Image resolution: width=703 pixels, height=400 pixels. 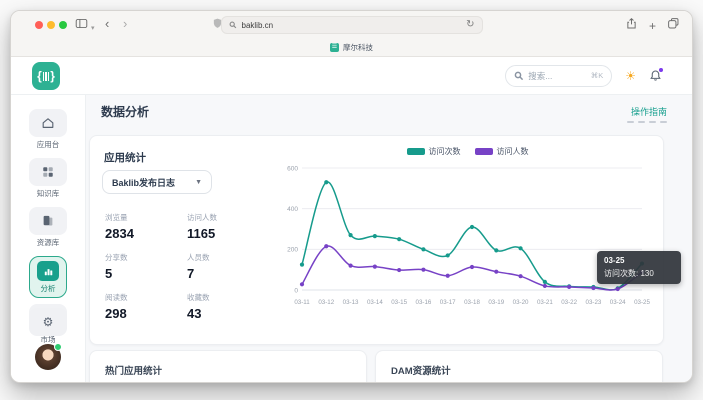 What do you see at coordinates (433, 151) in the screenshot?
I see `legend-item: 访问次数` at bounding box center [433, 151].